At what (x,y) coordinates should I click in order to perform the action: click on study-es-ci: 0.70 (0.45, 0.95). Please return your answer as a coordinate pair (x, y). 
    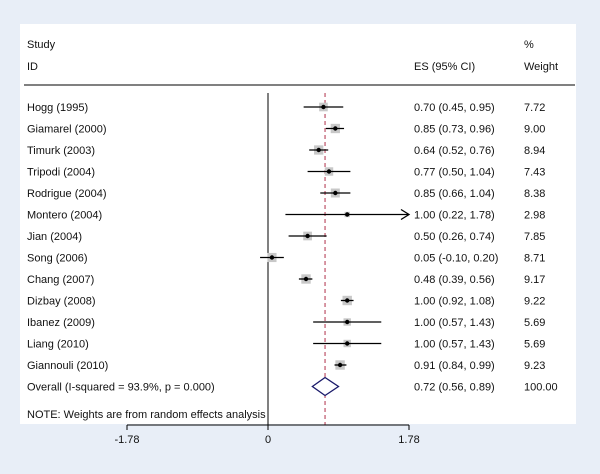
    Looking at the image, I should click on (454, 108).